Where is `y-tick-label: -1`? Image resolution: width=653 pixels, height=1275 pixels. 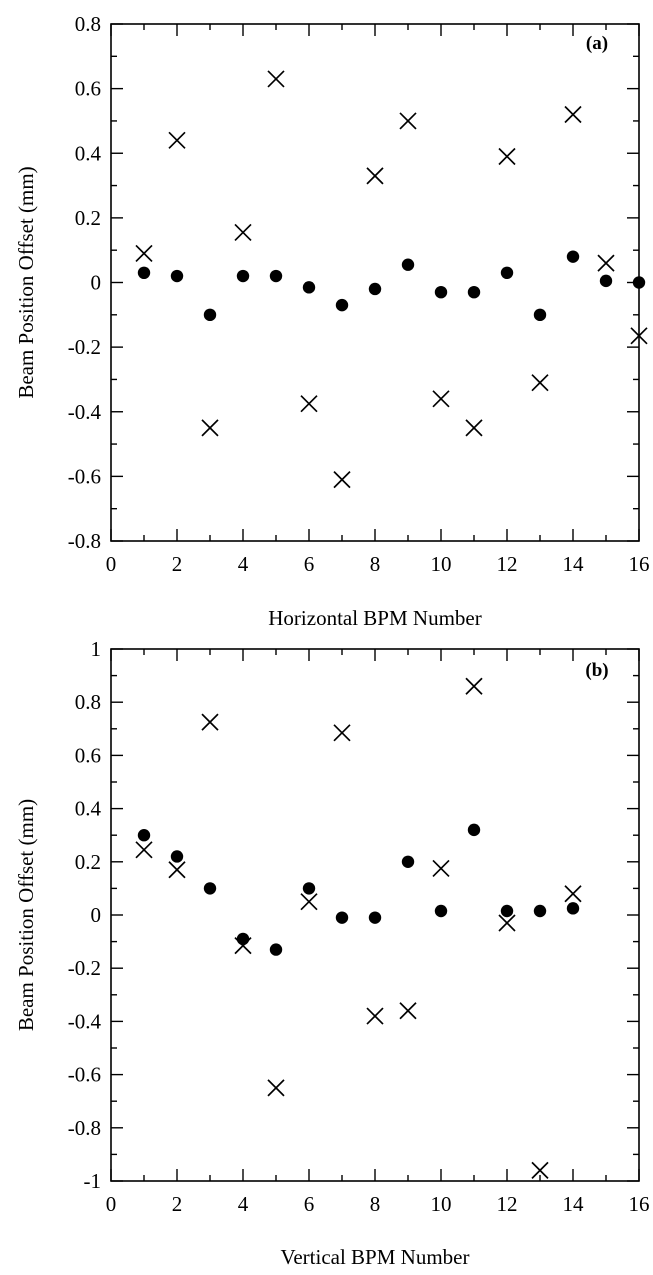 y-tick-label: -1 is located at coordinates (93, 1181).